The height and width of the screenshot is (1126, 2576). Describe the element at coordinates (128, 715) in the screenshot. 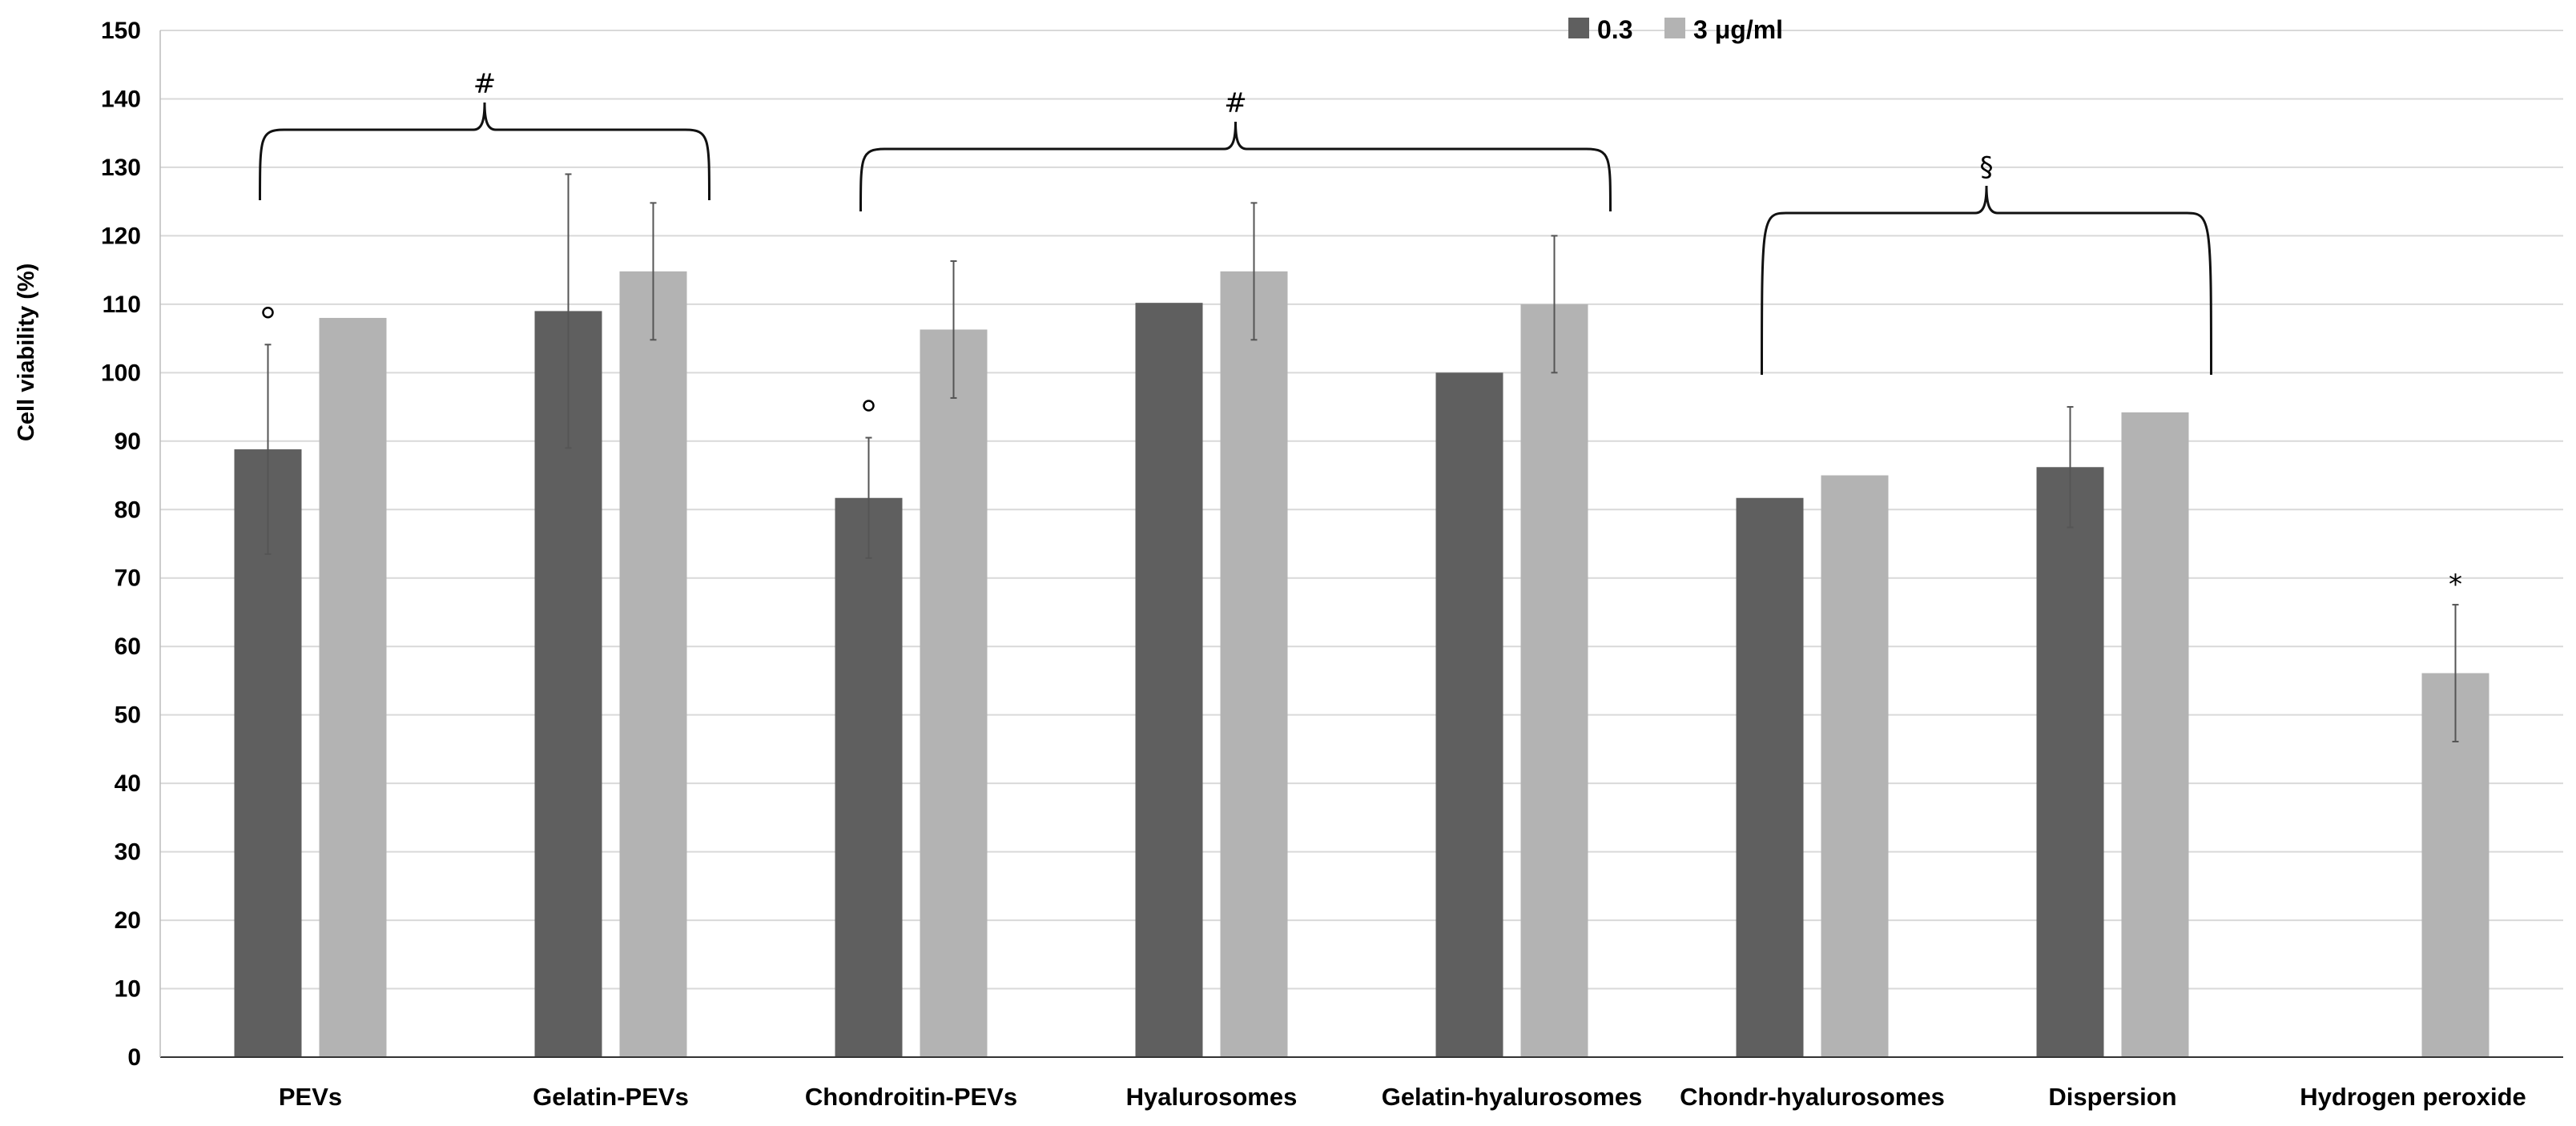

I see `y-tick-label-50: 50` at that location.